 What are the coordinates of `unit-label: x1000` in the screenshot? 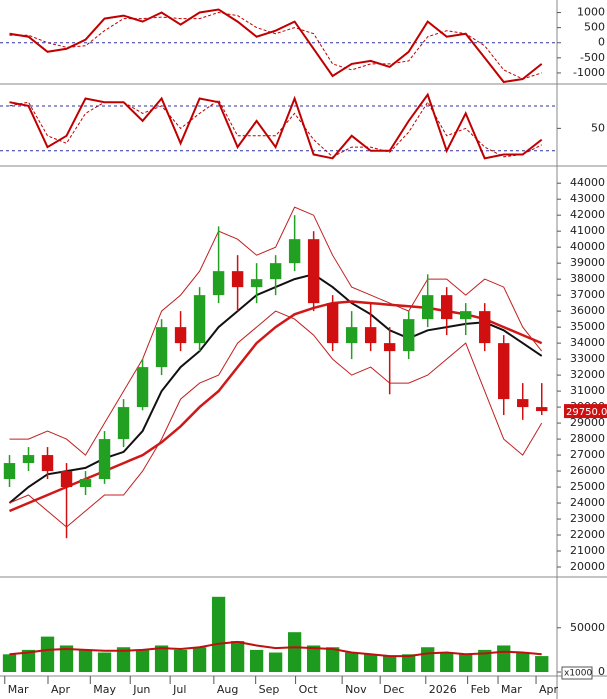 It's located at (578, 674).